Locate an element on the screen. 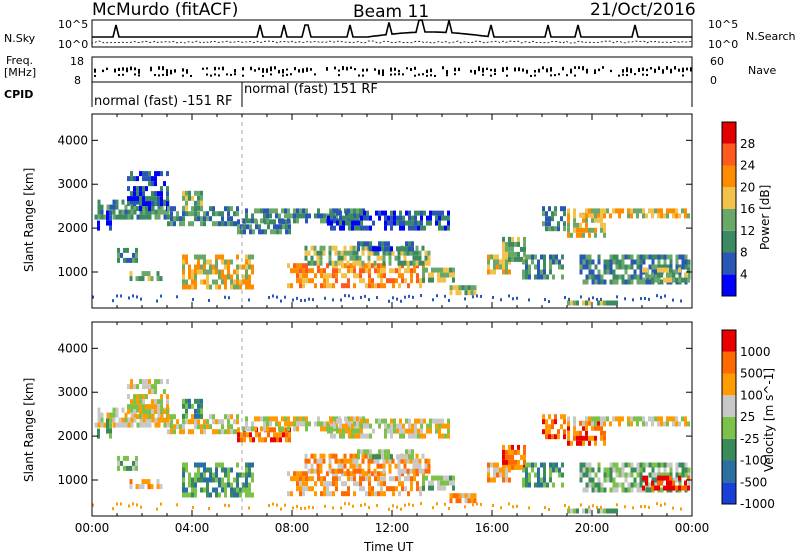 The height and width of the screenshot is (554, 800). x-tick-label: 20:00 is located at coordinates (592, 528).